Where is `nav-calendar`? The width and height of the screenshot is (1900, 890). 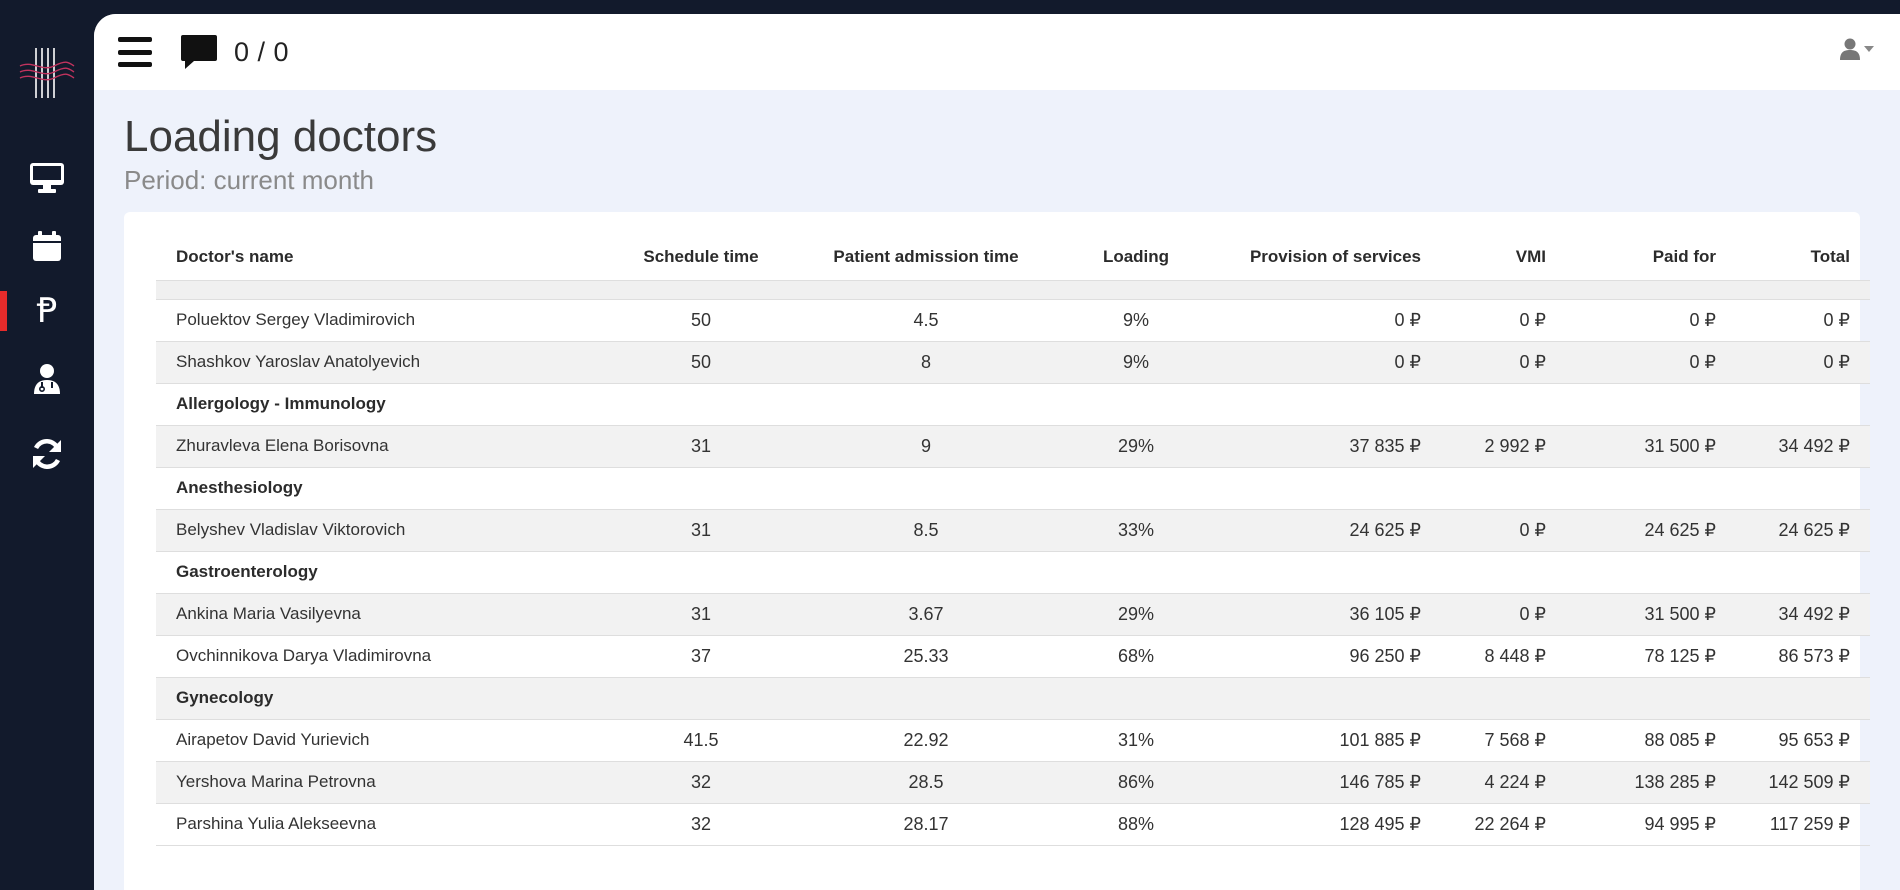 nav-calendar is located at coordinates (47, 246).